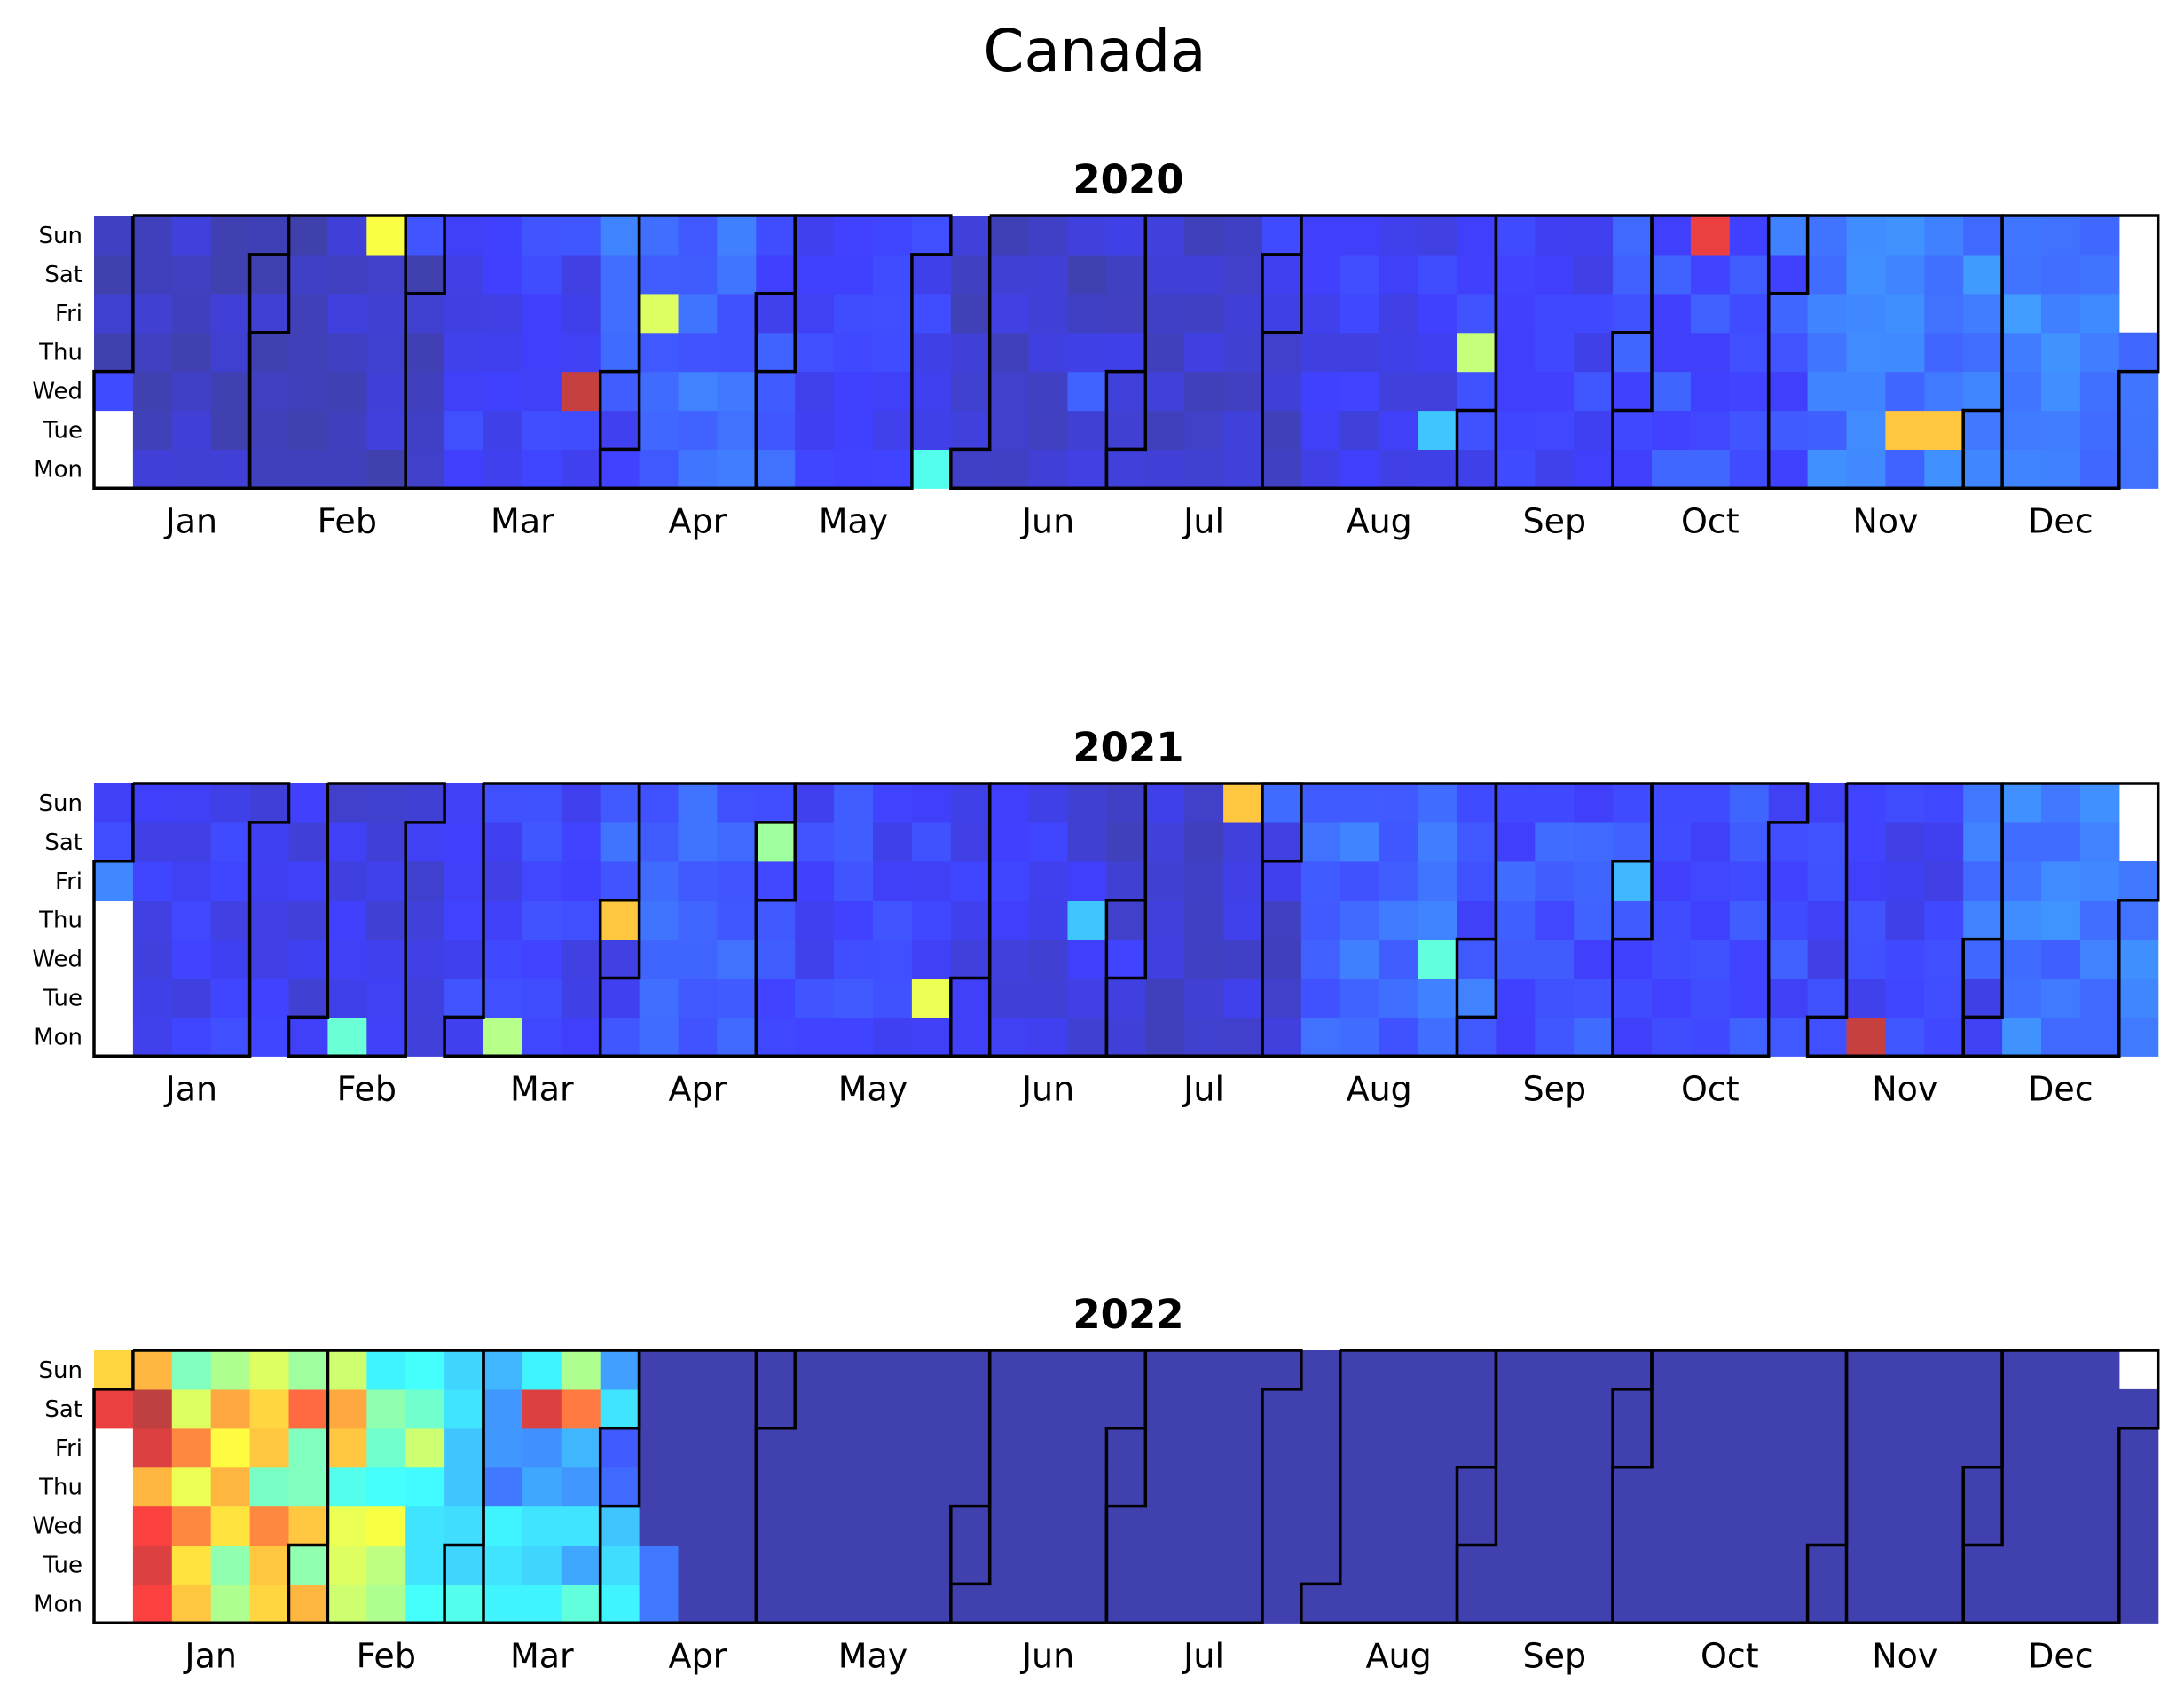 Image resolution: width=2184 pixels, height=1699 pixels. I want to click on month-label: Jun, so click(1047, 1089).